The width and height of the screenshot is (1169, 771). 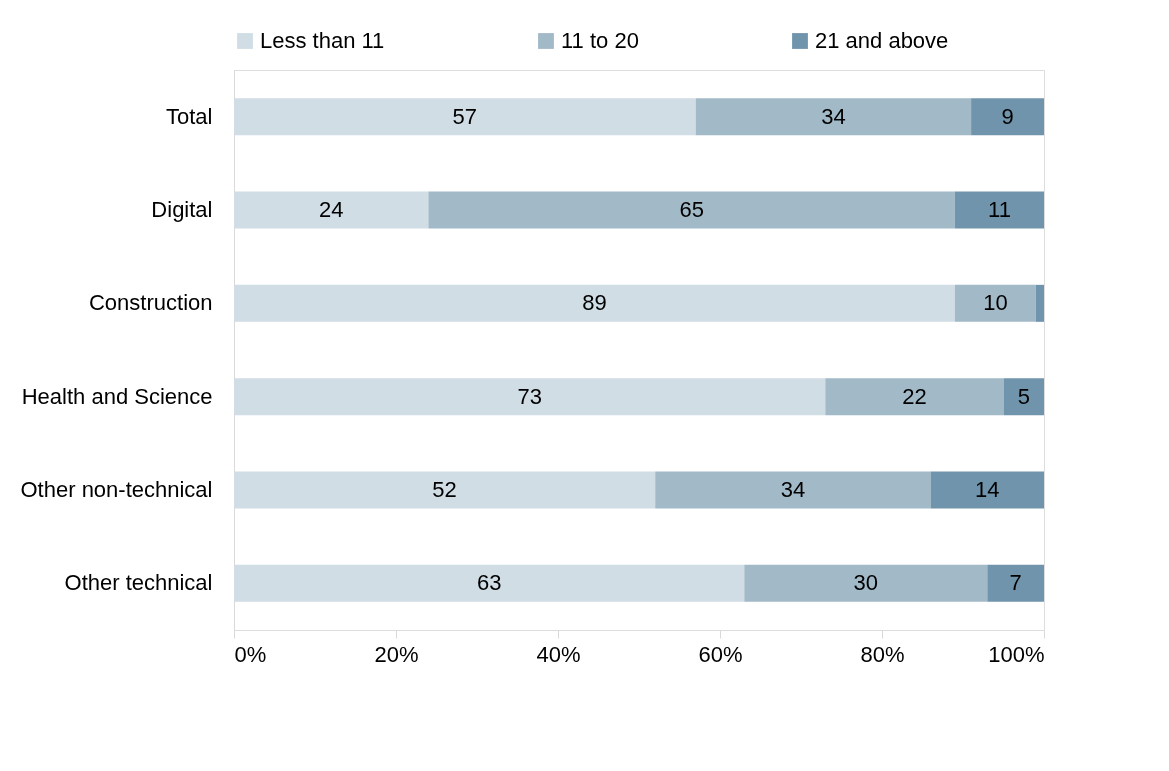 I want to click on legend-label: Less than 11, so click(x=322, y=40).